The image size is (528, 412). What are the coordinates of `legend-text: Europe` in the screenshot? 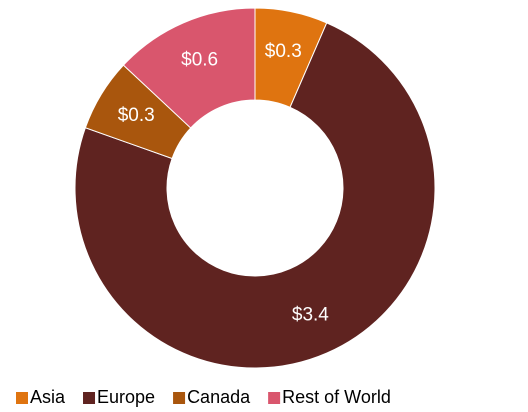 It's located at (126, 397).